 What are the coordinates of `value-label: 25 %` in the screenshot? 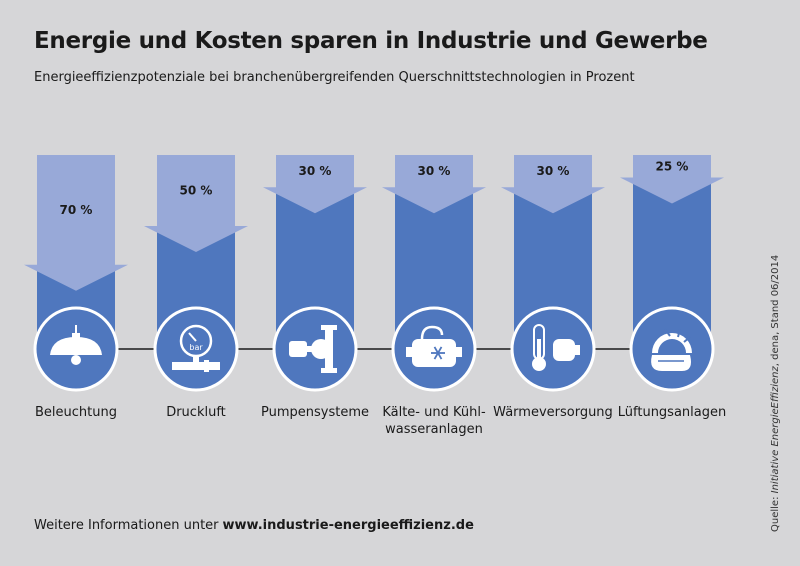 It's located at (672, 166).